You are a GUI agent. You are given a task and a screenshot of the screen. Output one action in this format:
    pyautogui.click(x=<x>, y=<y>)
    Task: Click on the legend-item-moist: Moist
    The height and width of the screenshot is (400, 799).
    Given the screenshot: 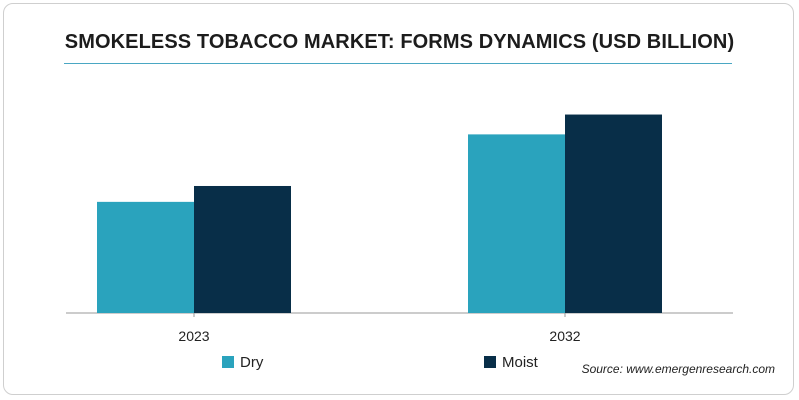 What is the action you would take?
    pyautogui.click(x=511, y=362)
    